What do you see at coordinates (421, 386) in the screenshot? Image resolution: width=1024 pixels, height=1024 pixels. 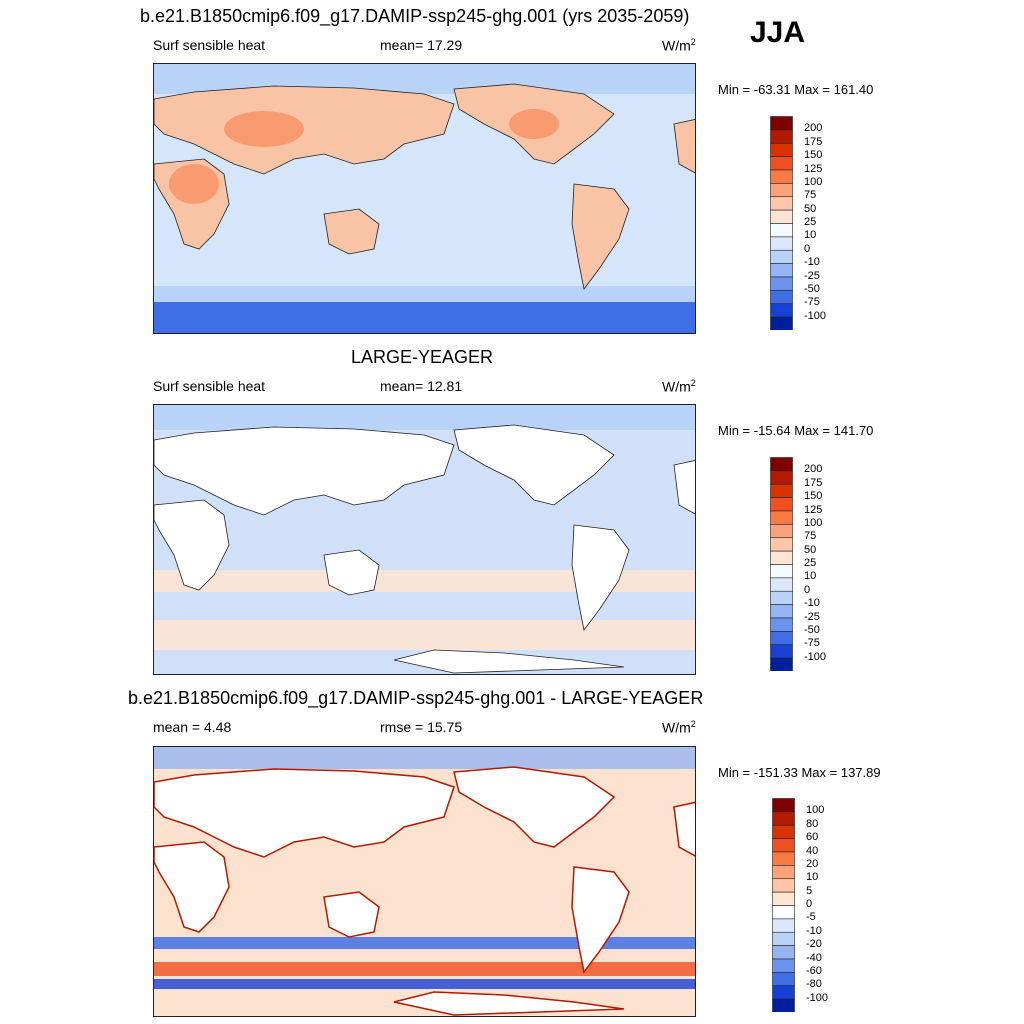 I see `panel2-mean-label: mean= 12.81` at bounding box center [421, 386].